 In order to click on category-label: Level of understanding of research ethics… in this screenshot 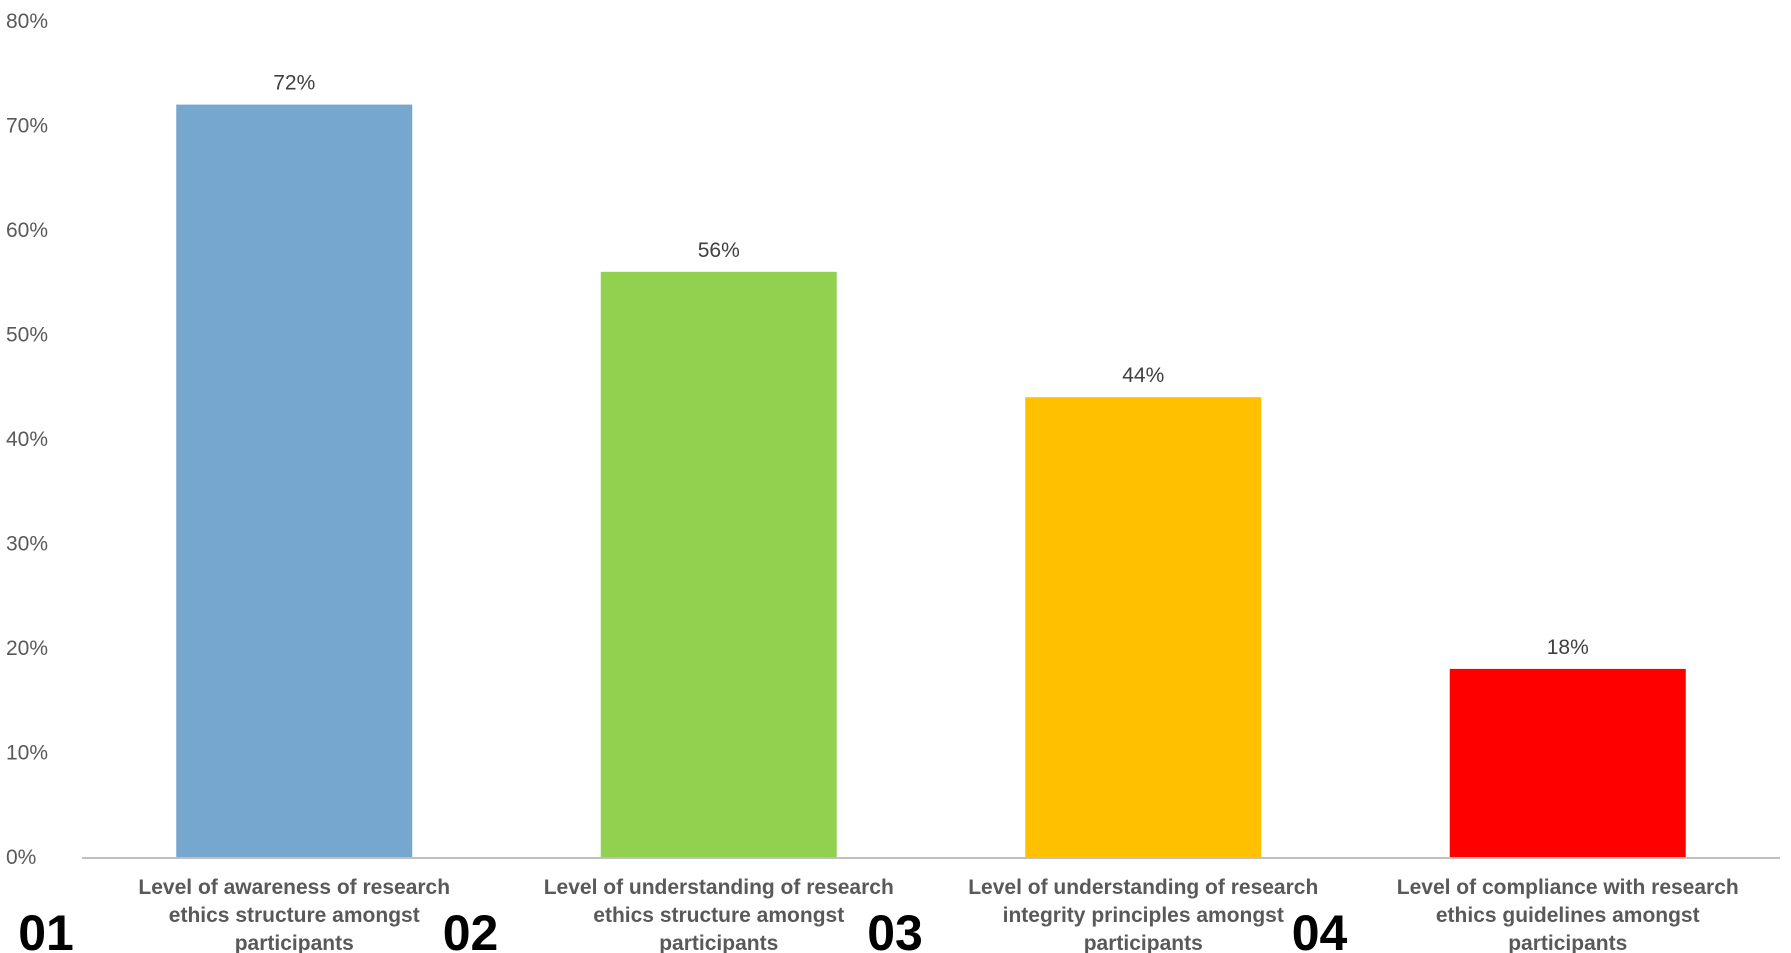, I will do `click(668, 914)`.